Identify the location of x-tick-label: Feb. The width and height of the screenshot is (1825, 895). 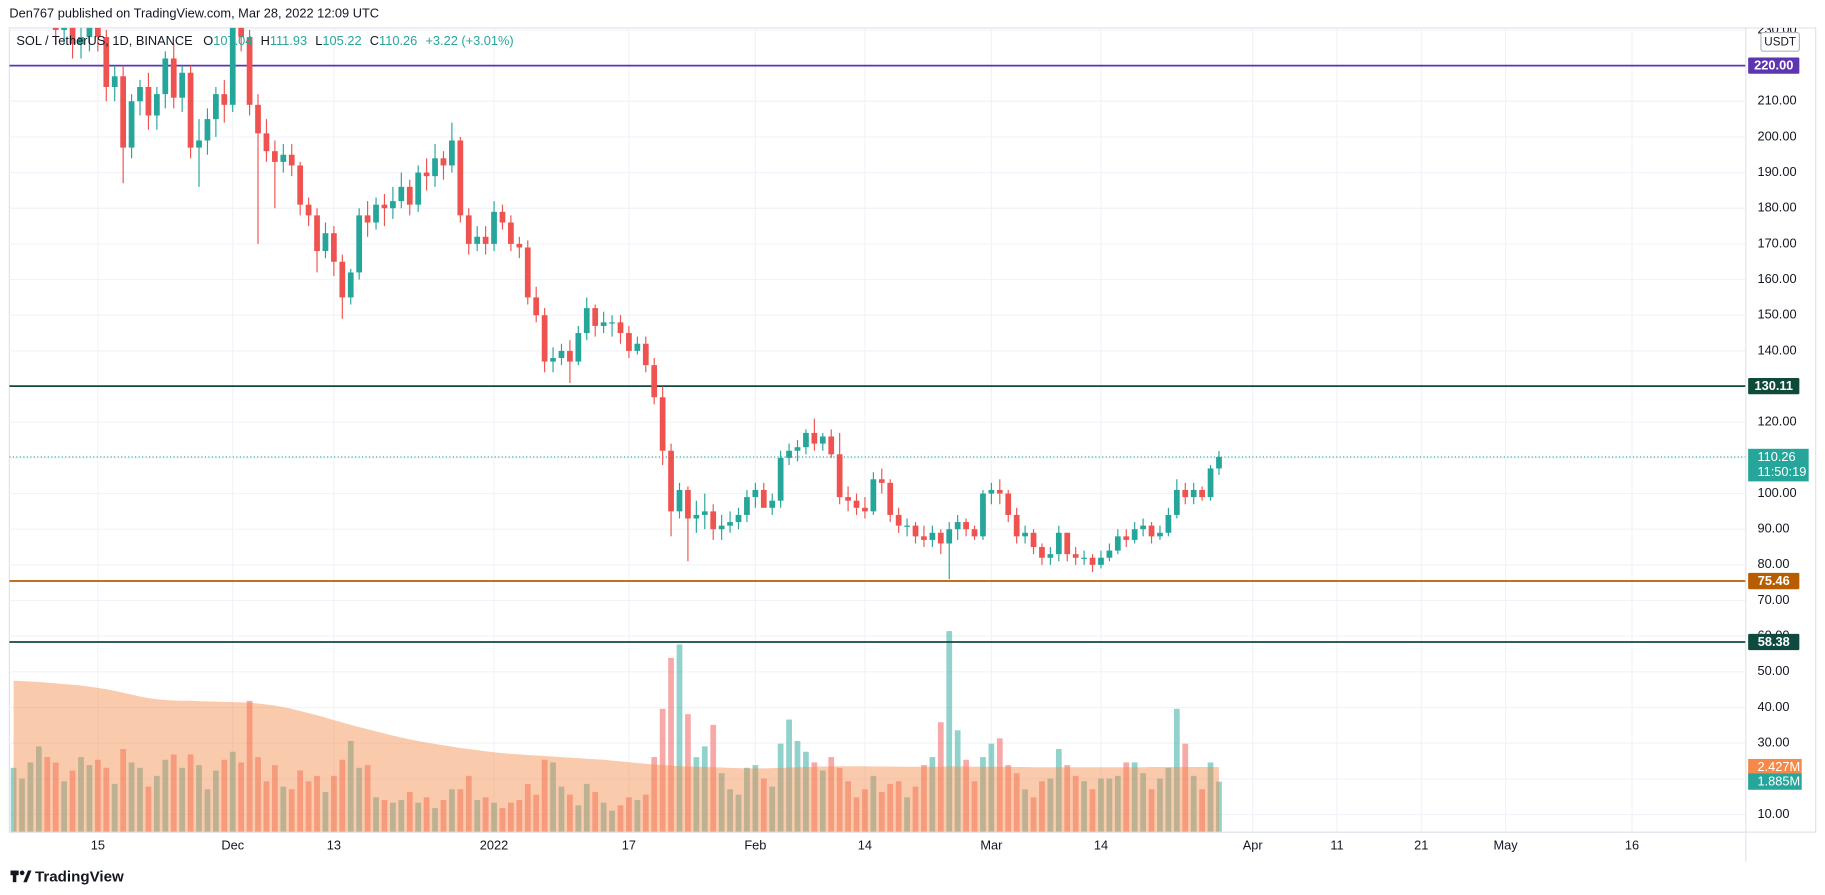
(755, 844).